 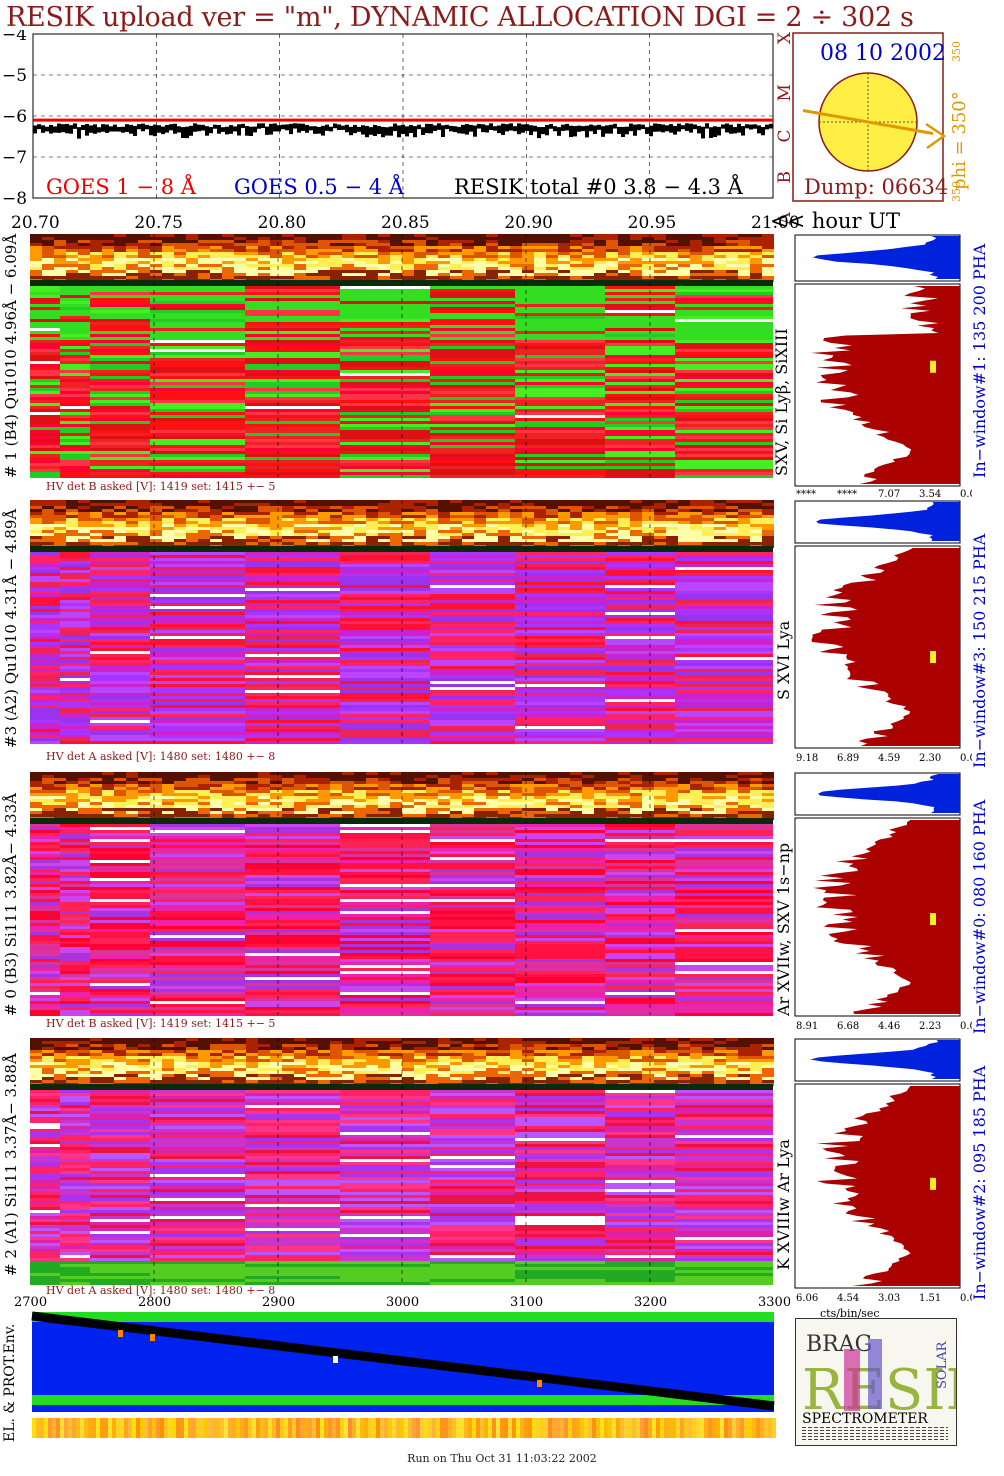 I want to click on histogram-tick: 9.18, so click(x=807, y=758).